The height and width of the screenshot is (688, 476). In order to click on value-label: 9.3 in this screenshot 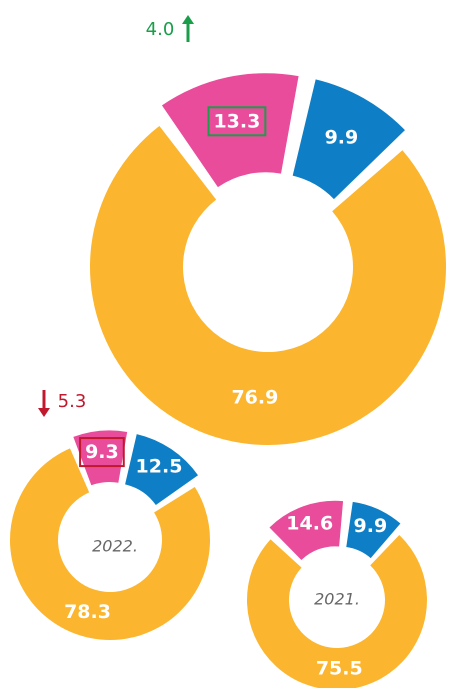, I will do `click(102, 452)`.